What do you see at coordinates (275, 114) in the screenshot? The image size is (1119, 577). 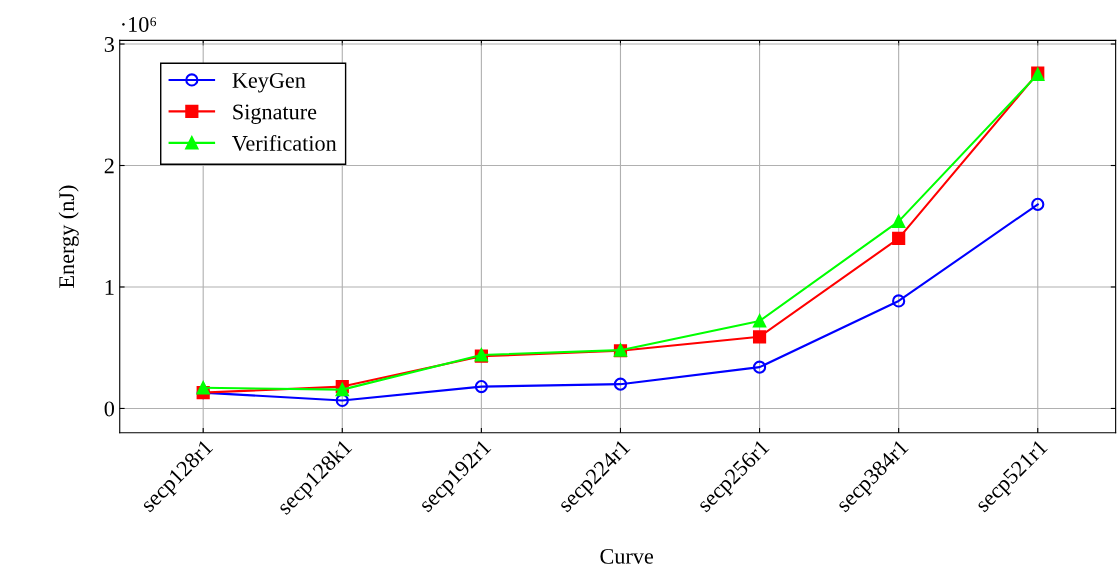 I see `legend-label: Signature` at bounding box center [275, 114].